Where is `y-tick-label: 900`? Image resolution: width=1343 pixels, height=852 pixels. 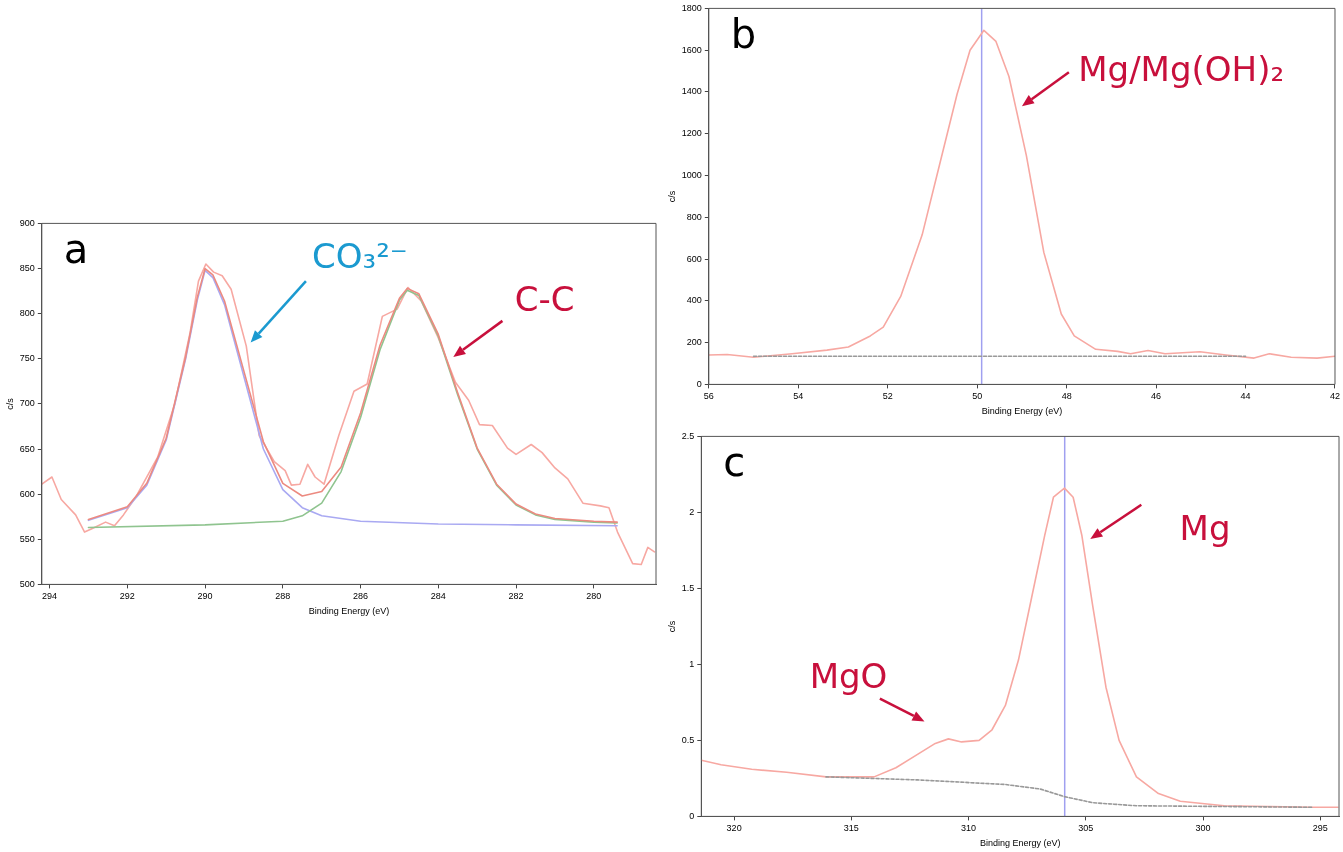
y-tick-label: 900 is located at coordinates (27, 222).